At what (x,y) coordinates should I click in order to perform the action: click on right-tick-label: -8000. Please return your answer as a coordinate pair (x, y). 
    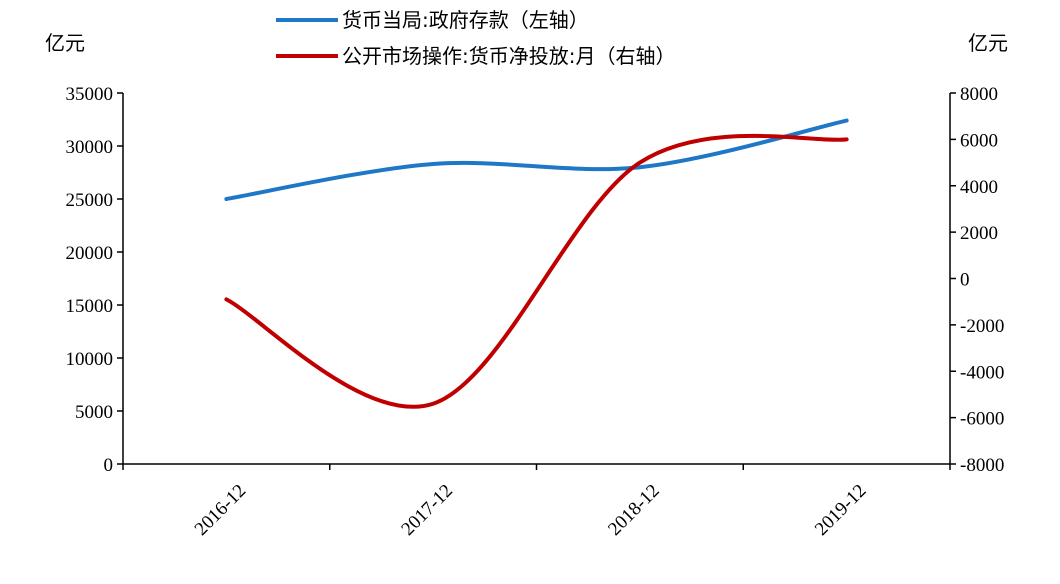
    Looking at the image, I should click on (982, 465).